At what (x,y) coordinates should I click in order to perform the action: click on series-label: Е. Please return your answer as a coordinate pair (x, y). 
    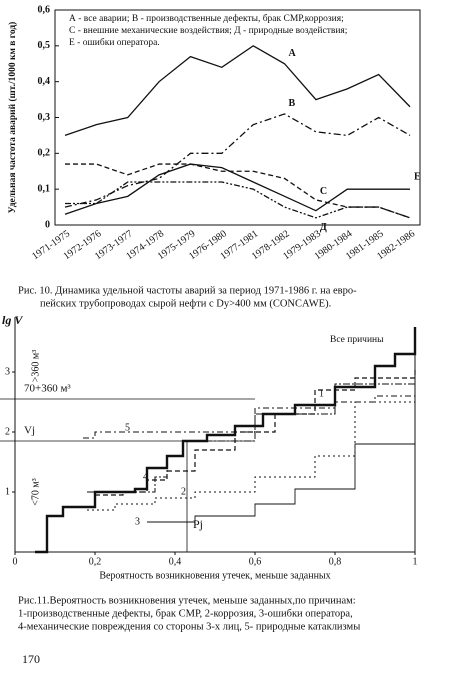
    Looking at the image, I should click on (417, 176).